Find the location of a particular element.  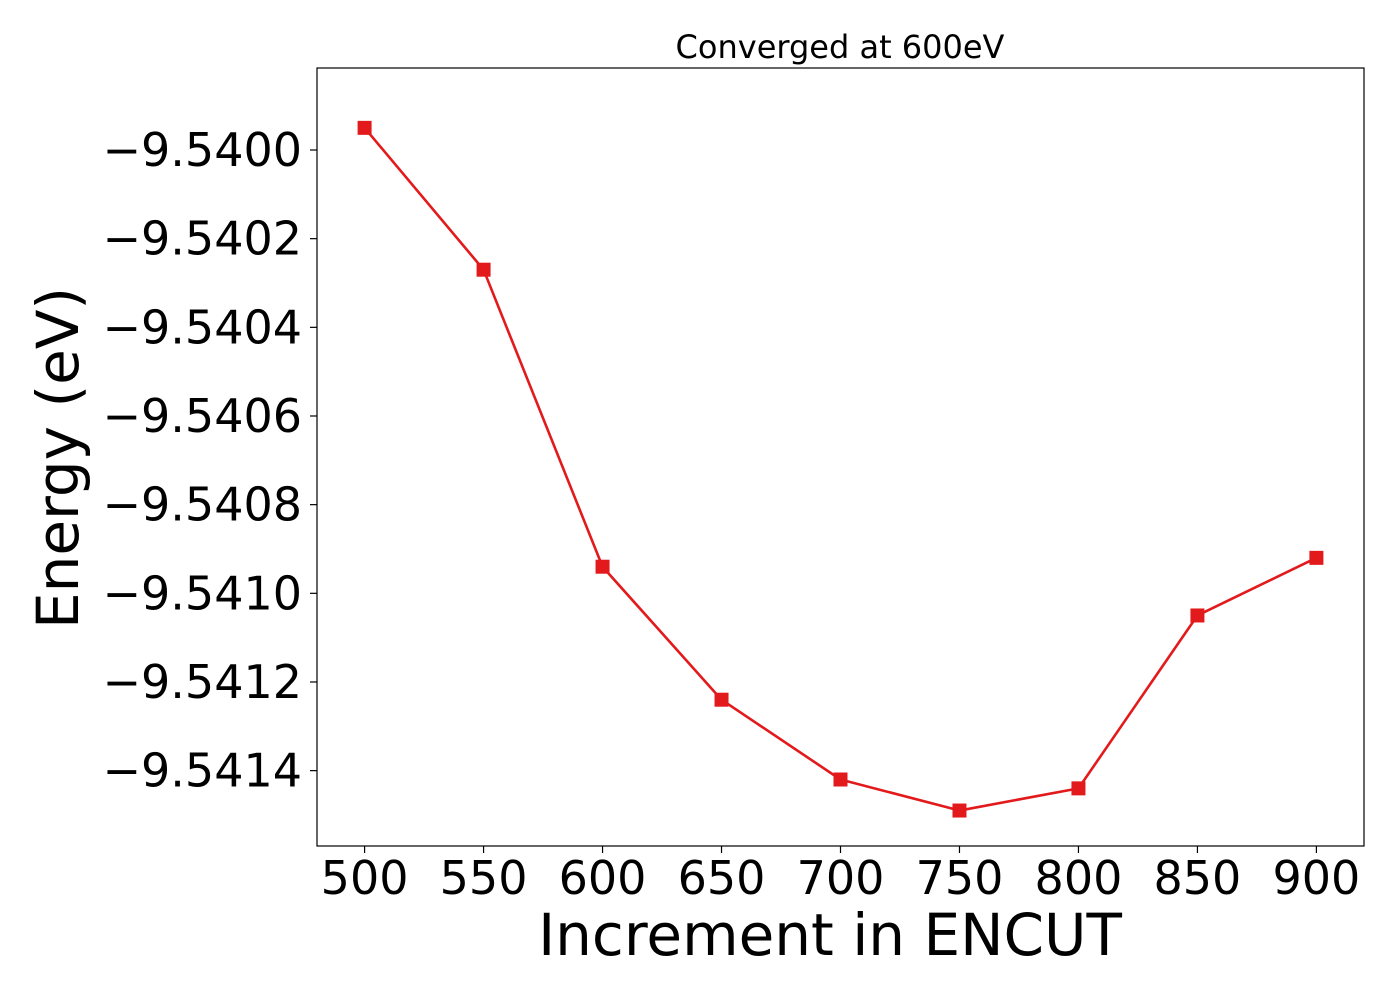

y-tick-label: −9.5410 is located at coordinates (203, 593).